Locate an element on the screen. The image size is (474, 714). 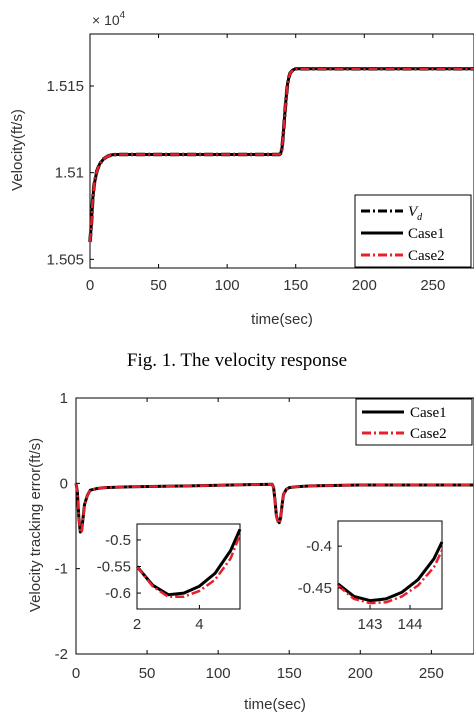
fig1-y-tick-label: 1.51 is located at coordinates (69, 173).